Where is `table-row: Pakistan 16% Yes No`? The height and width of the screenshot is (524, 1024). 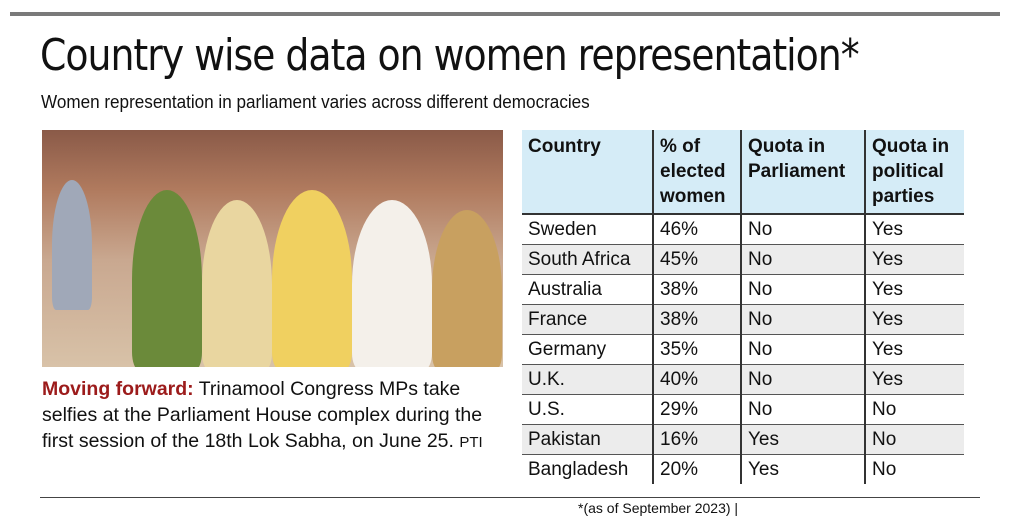 table-row: Pakistan 16% Yes No is located at coordinates (743, 439).